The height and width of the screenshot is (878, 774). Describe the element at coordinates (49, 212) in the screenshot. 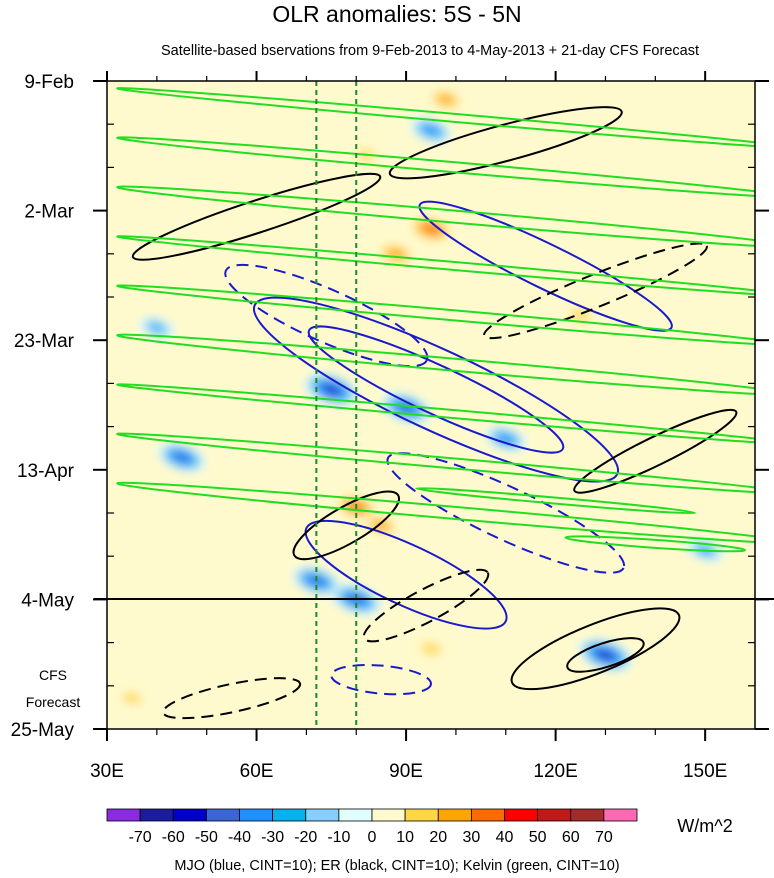

I see `y-tick-label: 2-Mar` at that location.